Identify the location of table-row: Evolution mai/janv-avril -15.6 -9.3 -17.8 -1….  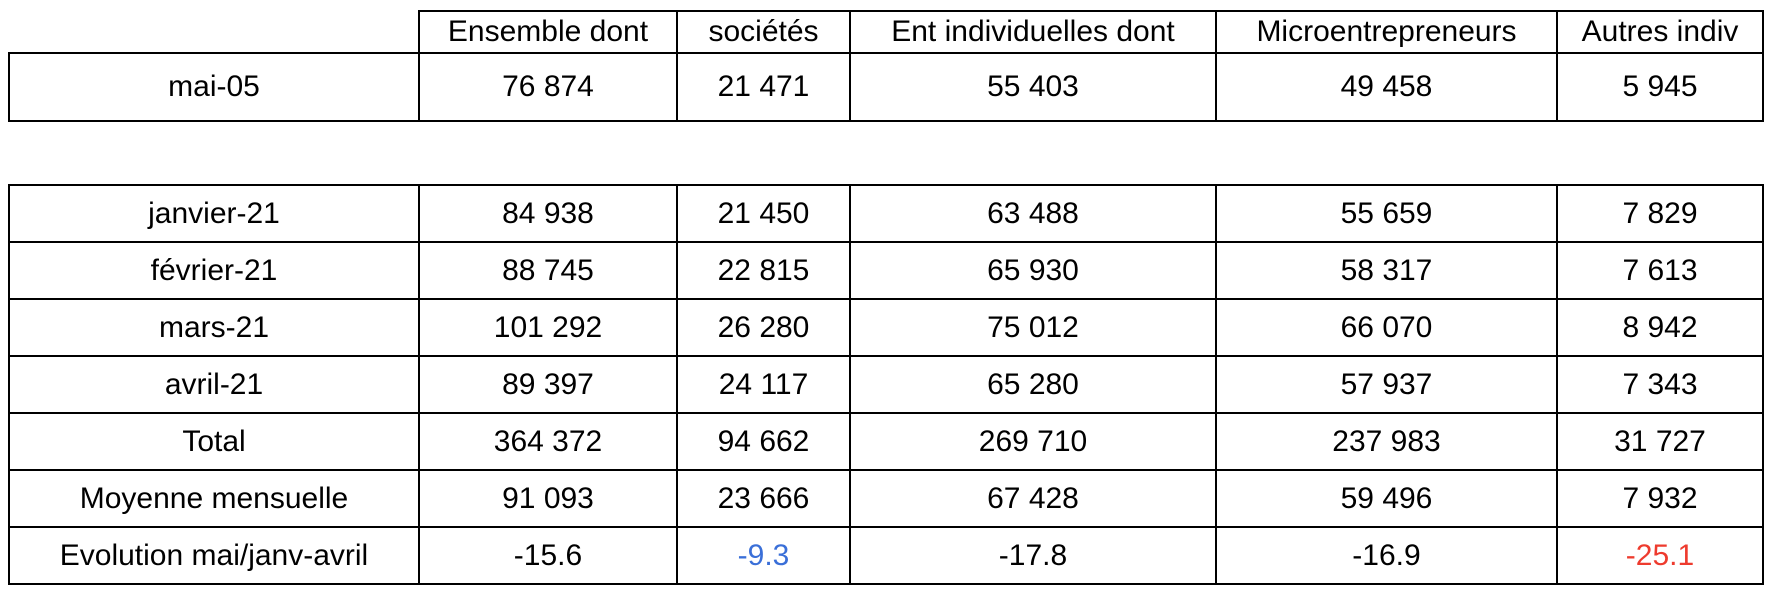
(886, 555).